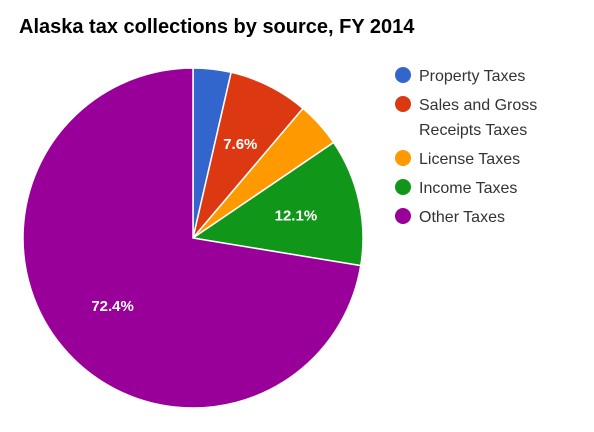 The height and width of the screenshot is (432, 594). I want to click on legend-label: Property Taxes, so click(472, 76).